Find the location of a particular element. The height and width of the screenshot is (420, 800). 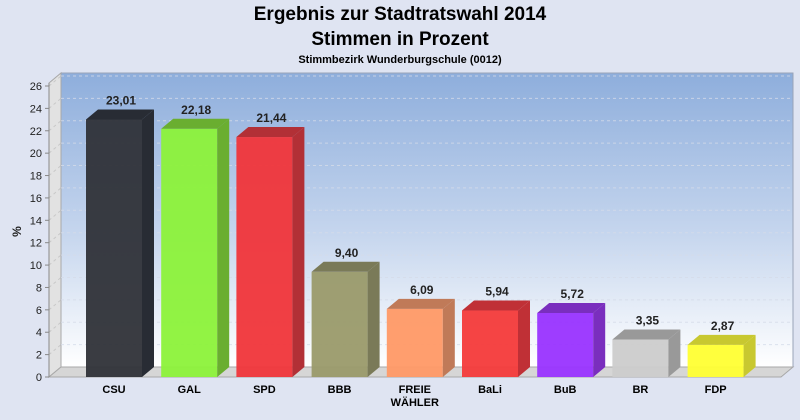

x-tick-label: CSU is located at coordinates (113, 390).